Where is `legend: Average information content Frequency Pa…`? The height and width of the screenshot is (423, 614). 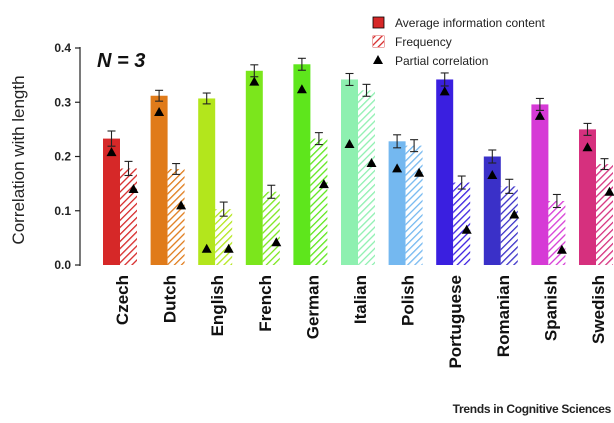
legend: Average information content Frequency Pa… is located at coordinates (459, 42).